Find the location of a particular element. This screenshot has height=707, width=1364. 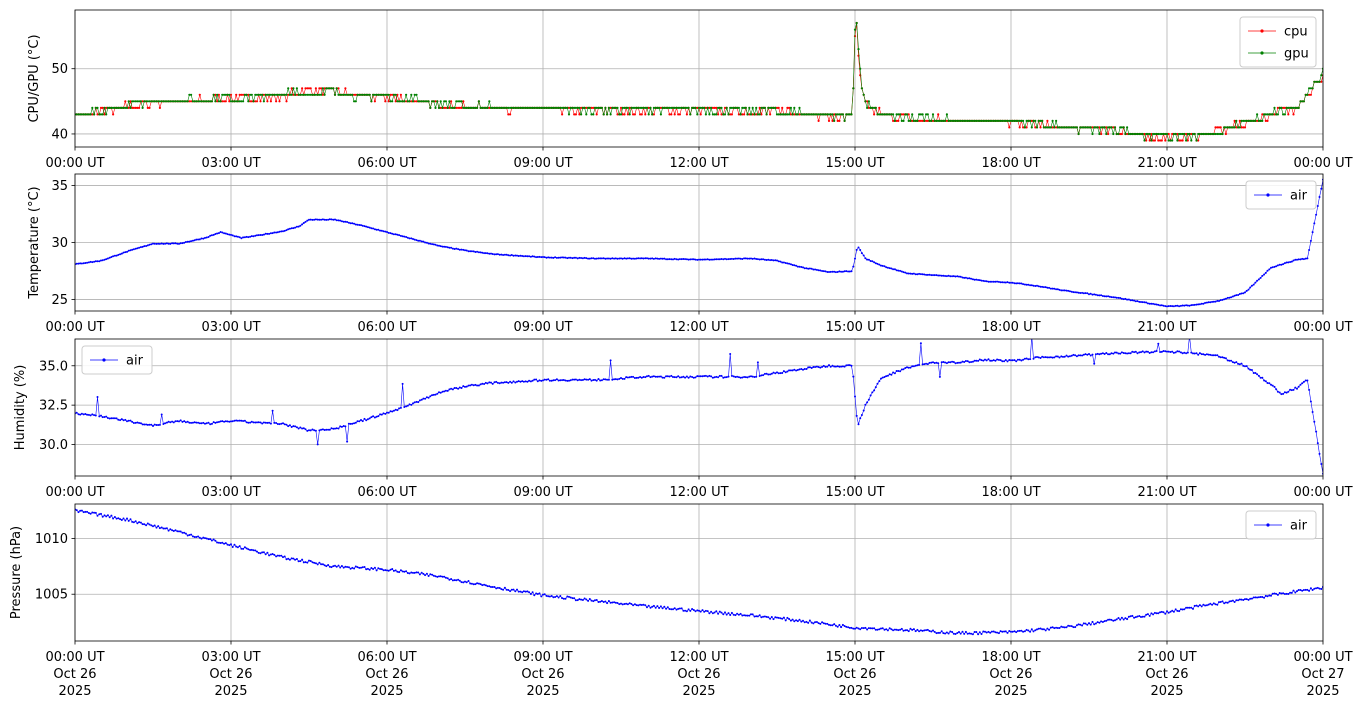

legend-label-air: air is located at coordinates (1299, 196).